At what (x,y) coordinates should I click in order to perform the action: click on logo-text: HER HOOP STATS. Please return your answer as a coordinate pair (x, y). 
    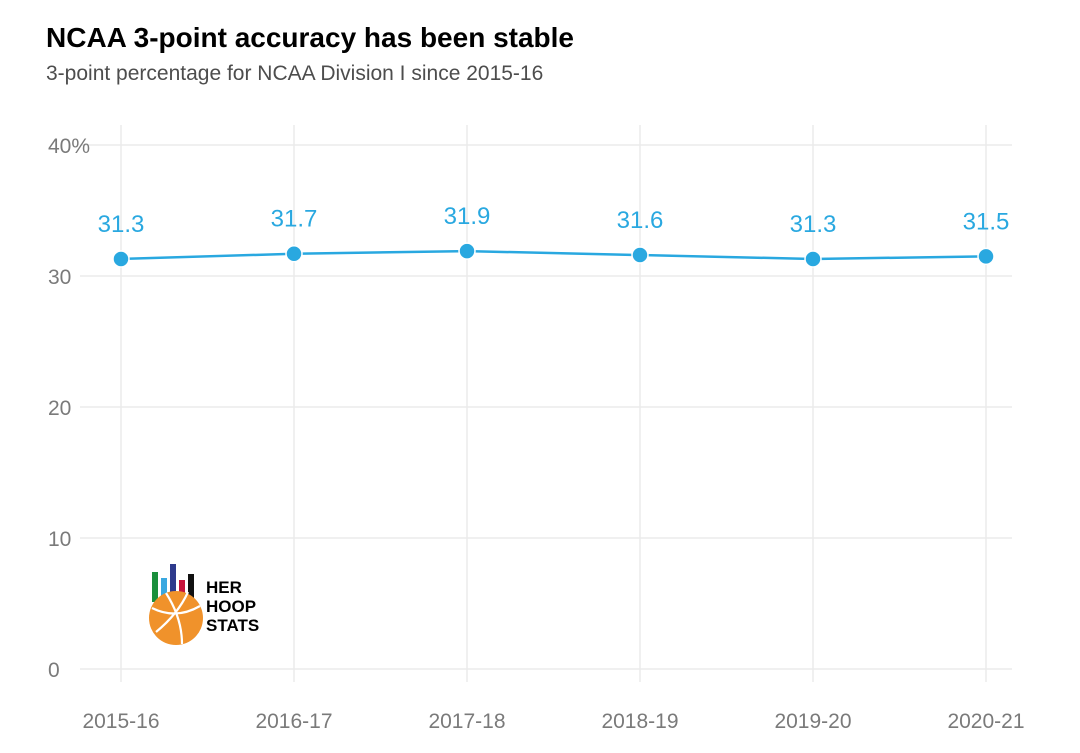
    Looking at the image, I should click on (232, 606).